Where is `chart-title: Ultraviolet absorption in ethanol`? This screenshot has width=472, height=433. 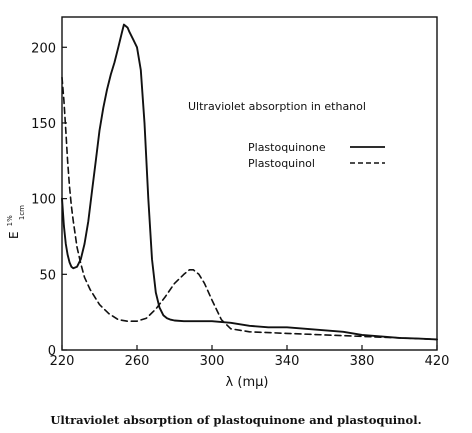 chart-title: Ultraviolet absorption in ethanol is located at coordinates (277, 106).